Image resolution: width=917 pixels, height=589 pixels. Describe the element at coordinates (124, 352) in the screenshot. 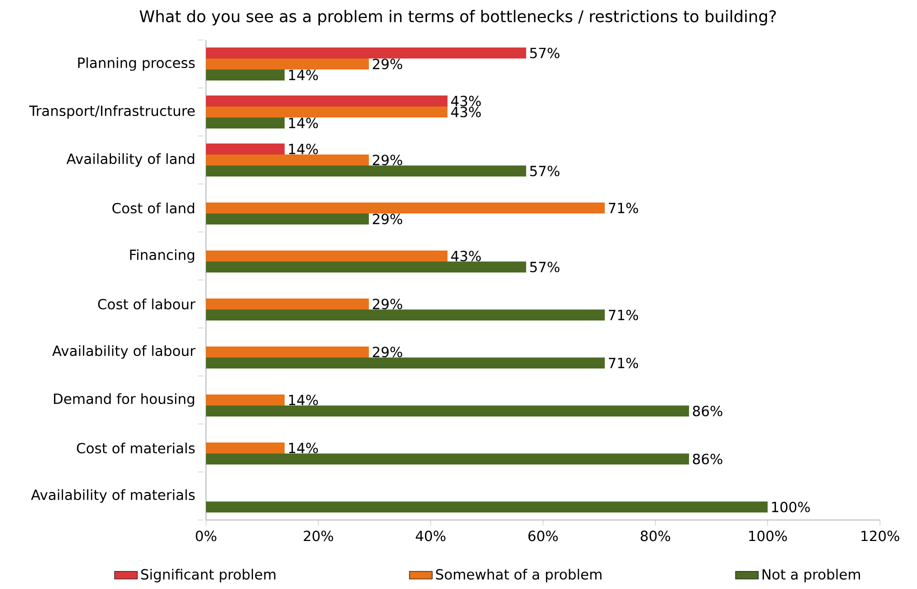

I see `y-tick-label: Availability of labour` at that location.